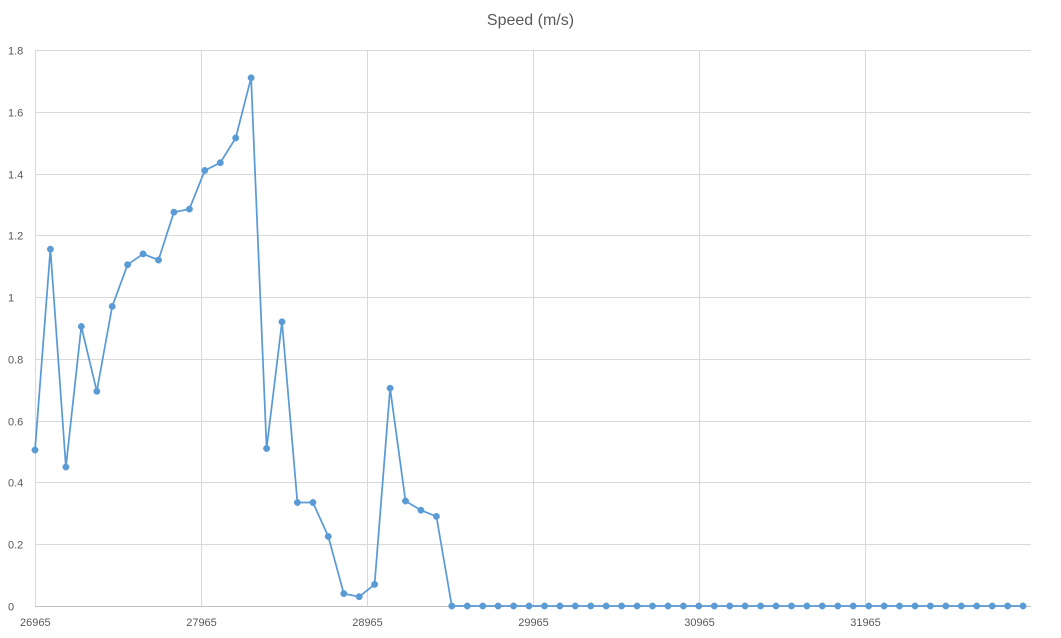 The width and height of the screenshot is (1061, 638). Describe the element at coordinates (533, 623) in the screenshot. I see `x-tick-label: 29965` at that location.